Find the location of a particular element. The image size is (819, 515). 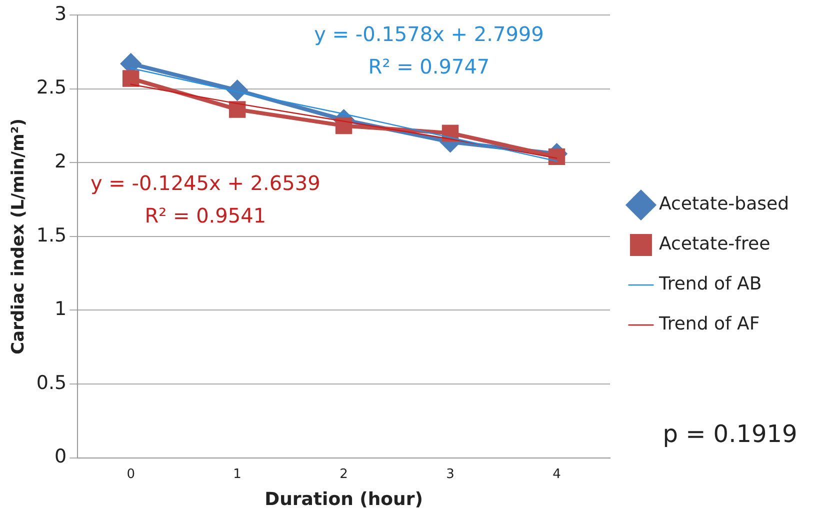

annotation: y = -0.1578x + 2.7999 is located at coordinates (429, 34).